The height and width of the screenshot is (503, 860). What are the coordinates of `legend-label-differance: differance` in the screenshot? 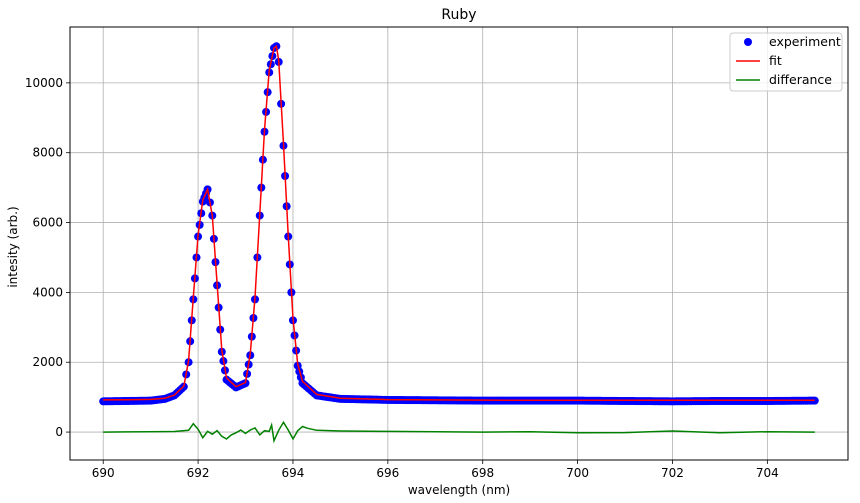 It's located at (800, 79).